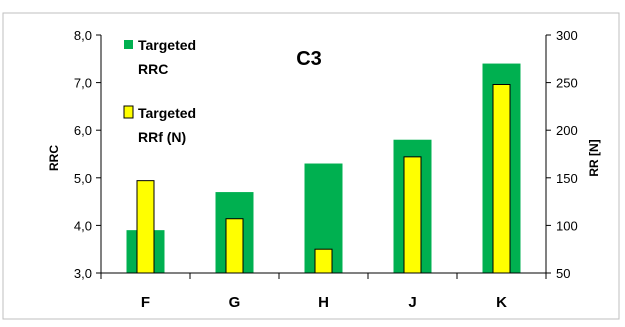  What do you see at coordinates (128, 44) in the screenshot?
I see `legend-swatch-rrc` at bounding box center [128, 44].